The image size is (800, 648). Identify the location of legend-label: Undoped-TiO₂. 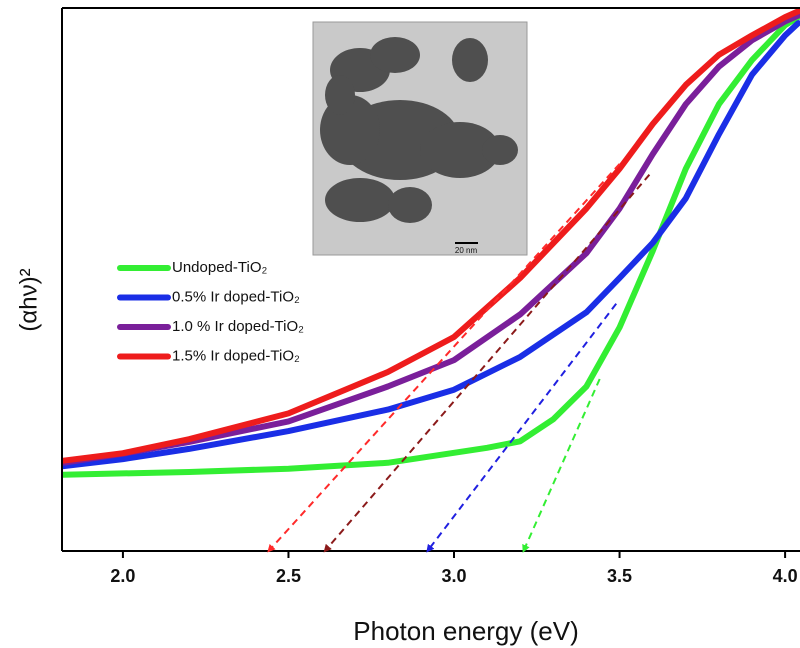
(219, 267).